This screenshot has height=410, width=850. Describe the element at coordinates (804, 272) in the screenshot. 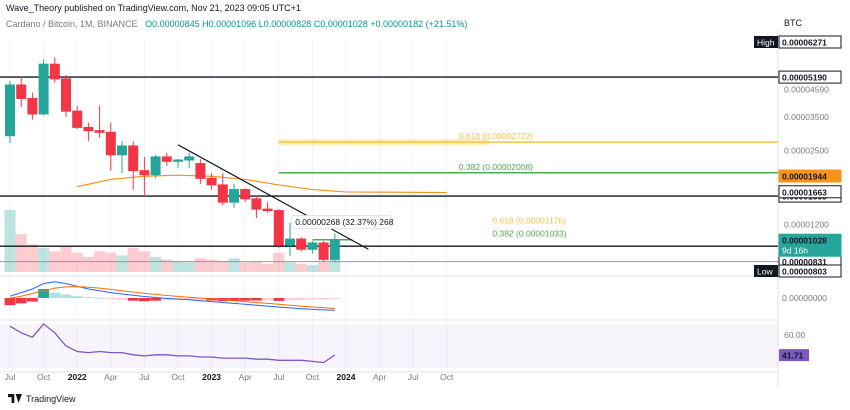

I see `price-tag-label: 0.00000803` at that location.